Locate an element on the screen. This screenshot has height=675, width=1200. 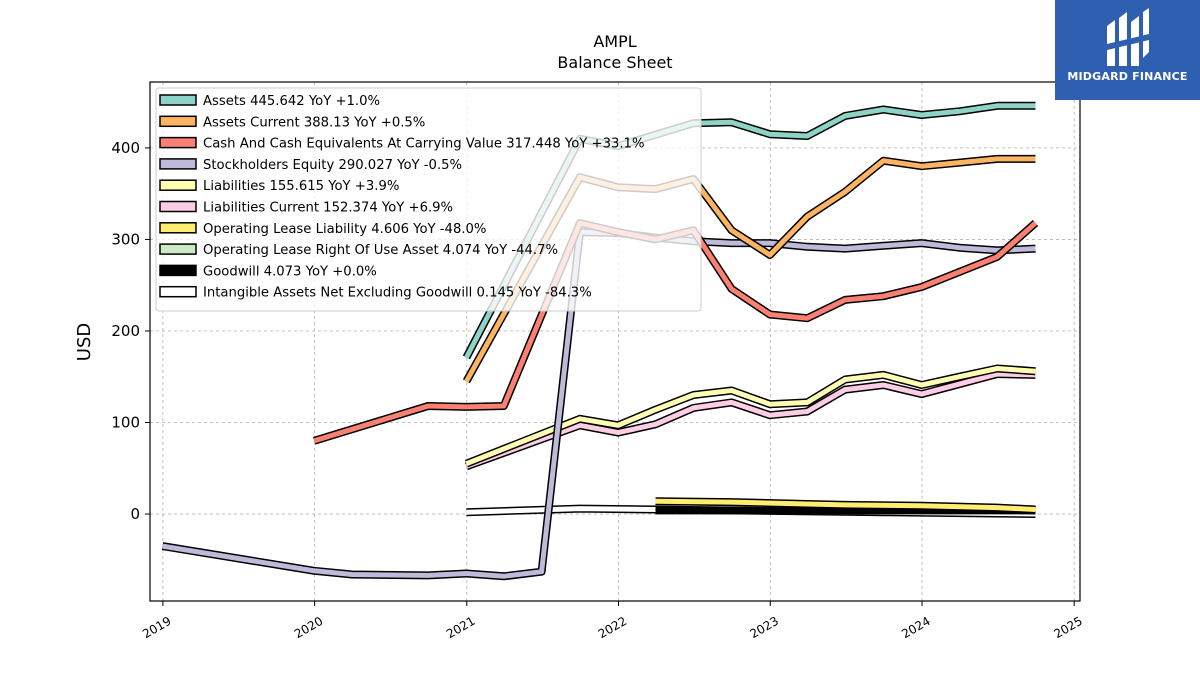
legend-label: Stockholders Equity 290.027 YoY -0.5% is located at coordinates (332, 165).